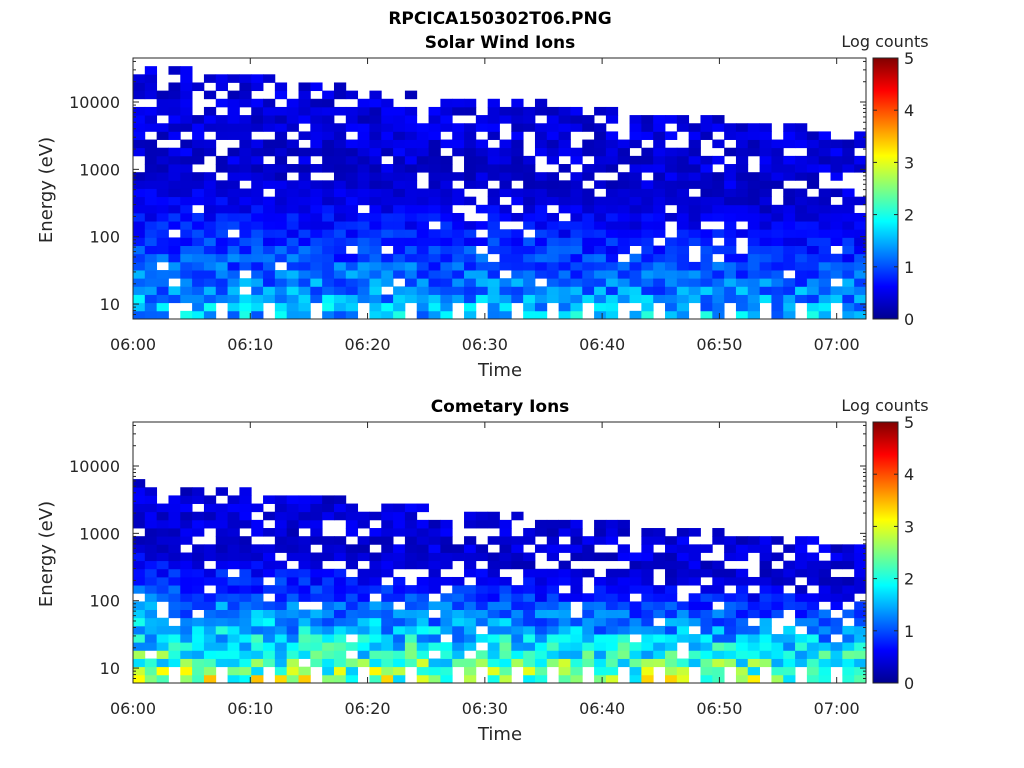 This screenshot has height=768, width=1024. What do you see at coordinates (909, 319) in the screenshot?
I see `colorbar-tick-label: 0` at bounding box center [909, 319].